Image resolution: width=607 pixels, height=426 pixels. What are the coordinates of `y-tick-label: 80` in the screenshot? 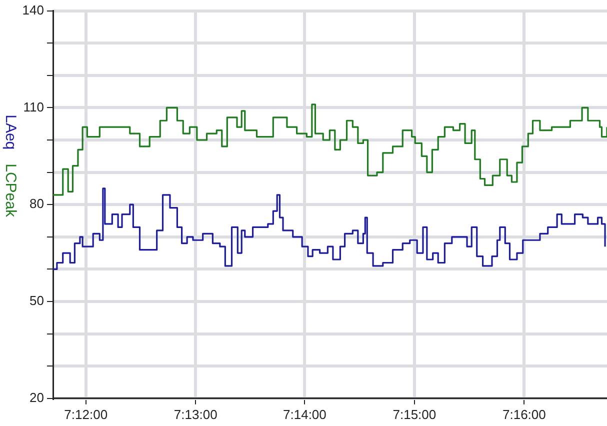 It's located at (37, 204).